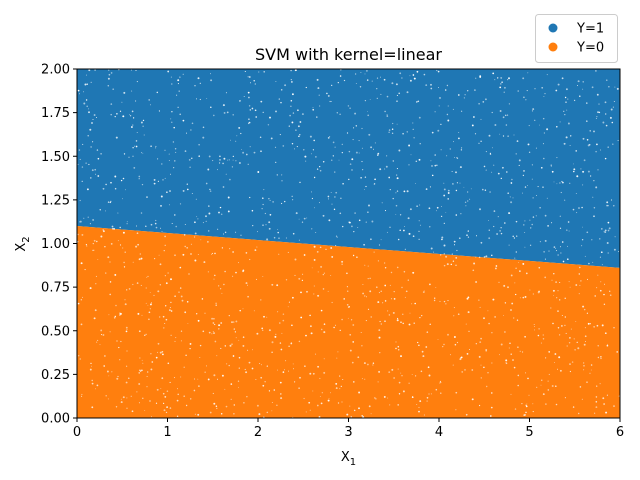  Describe the element at coordinates (167, 432) in the screenshot. I see `x-tick-label: 1` at that location.